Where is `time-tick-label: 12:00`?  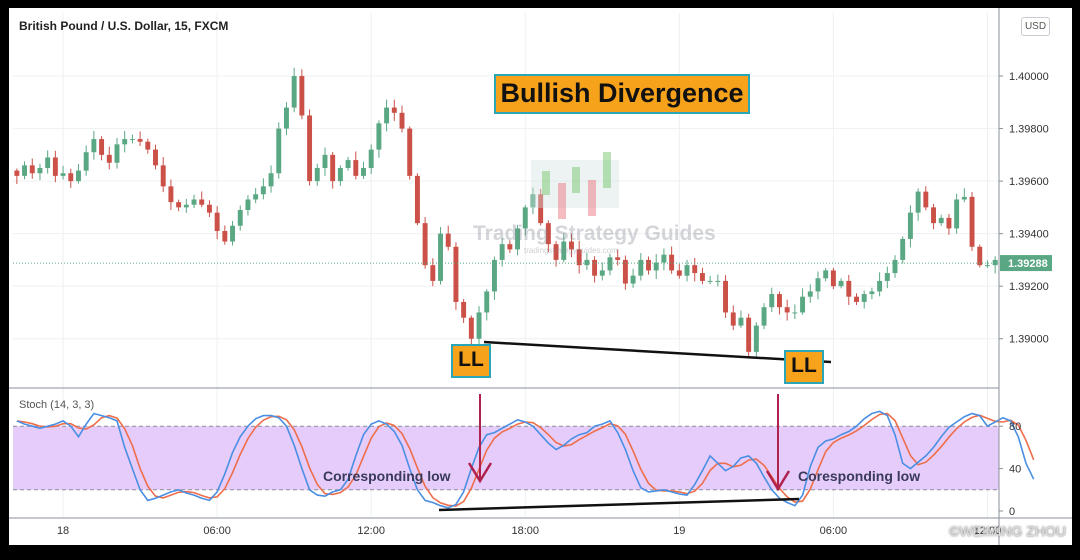
time-tick-label: 12:00 is located at coordinates (371, 531).